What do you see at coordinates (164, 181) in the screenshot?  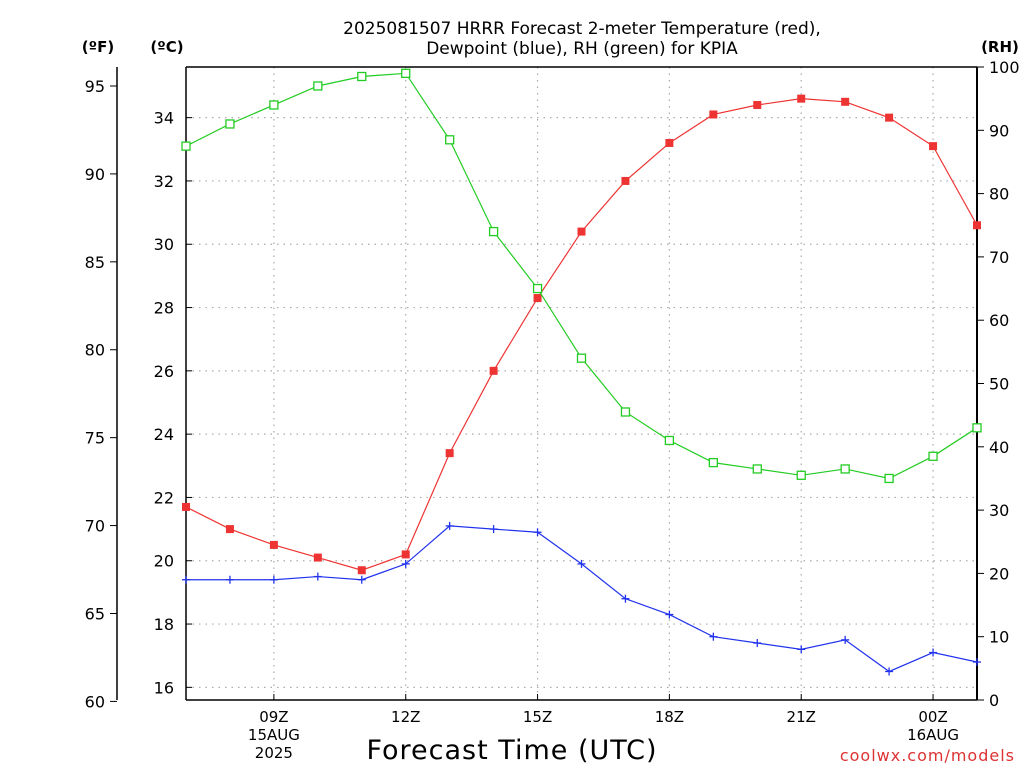 I see `celsius-tick-label: 32` at bounding box center [164, 181].